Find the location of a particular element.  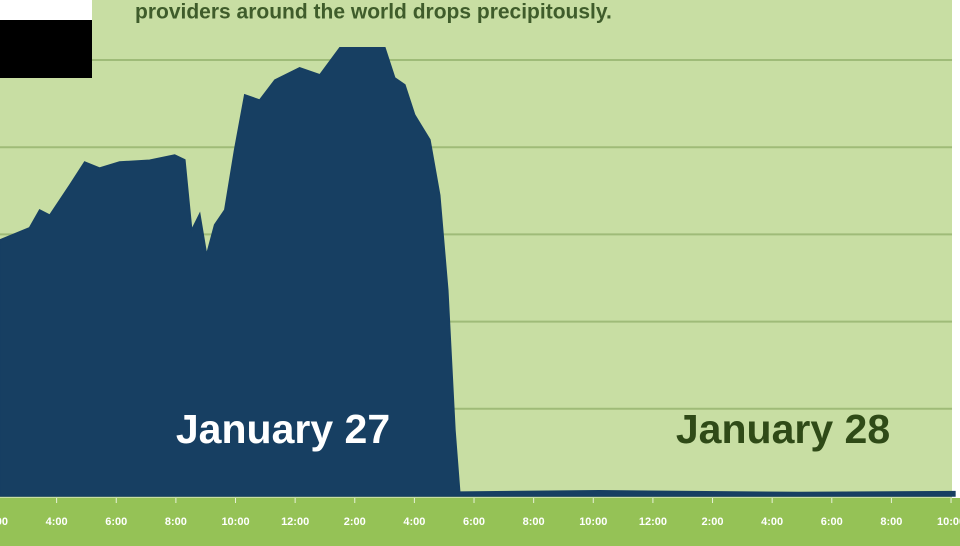

annotation: January 27 is located at coordinates (283, 429).